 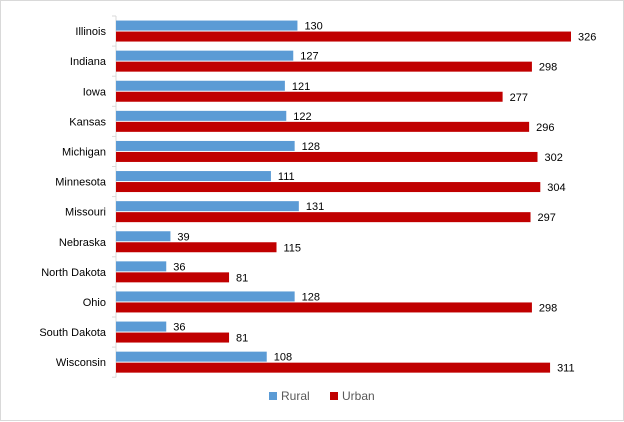 What do you see at coordinates (74, 273) in the screenshot?
I see `category-label: North Dakota` at bounding box center [74, 273].